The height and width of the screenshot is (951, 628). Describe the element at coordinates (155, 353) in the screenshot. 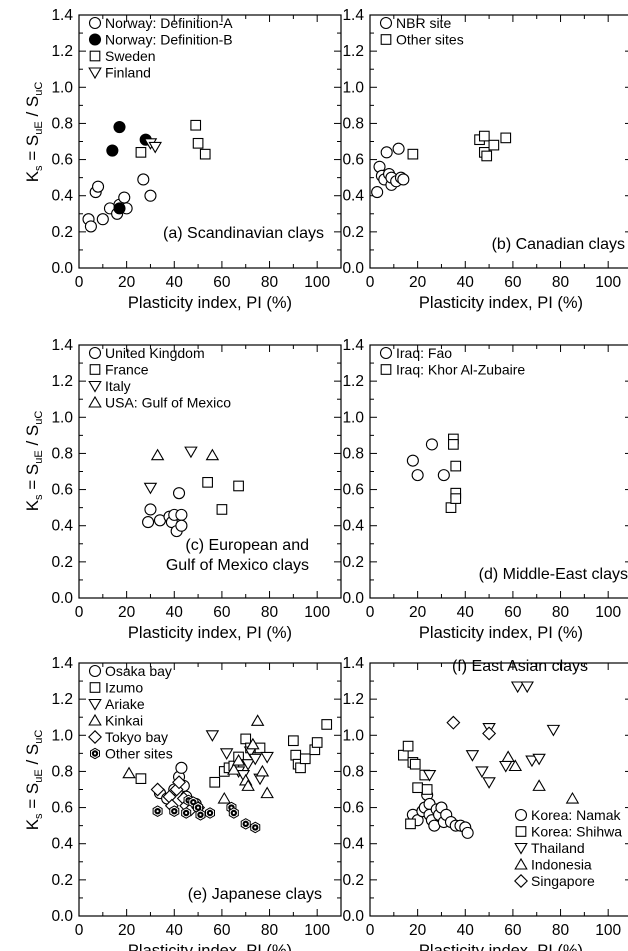

I see `legend-label: United Kingdom` at that location.